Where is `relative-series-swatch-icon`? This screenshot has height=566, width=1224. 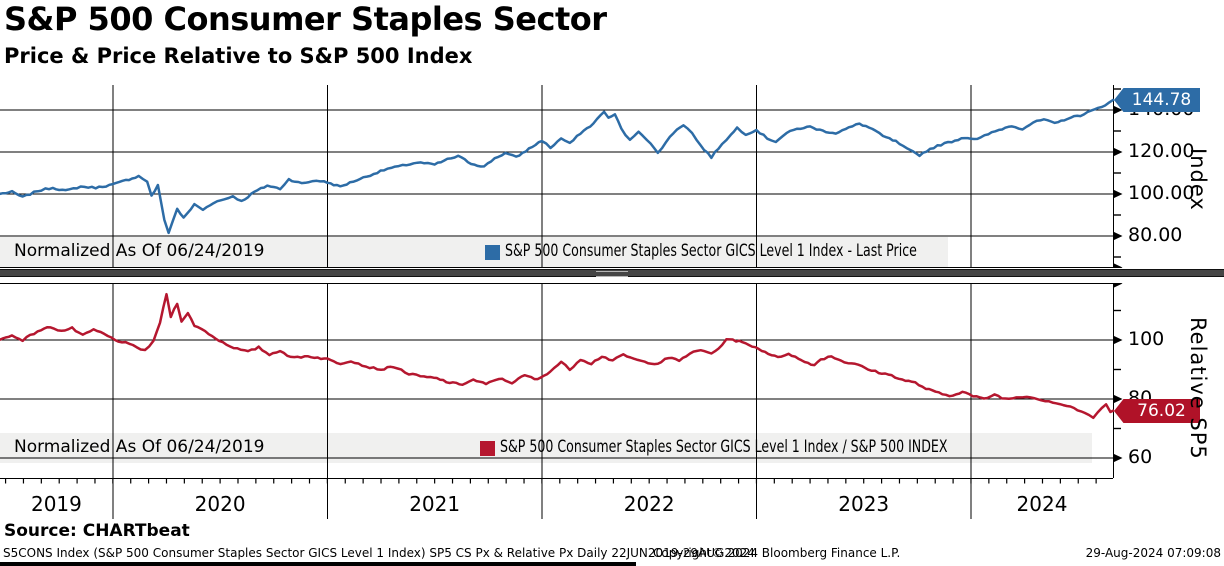
relative-series-swatch-icon is located at coordinates (487, 448).